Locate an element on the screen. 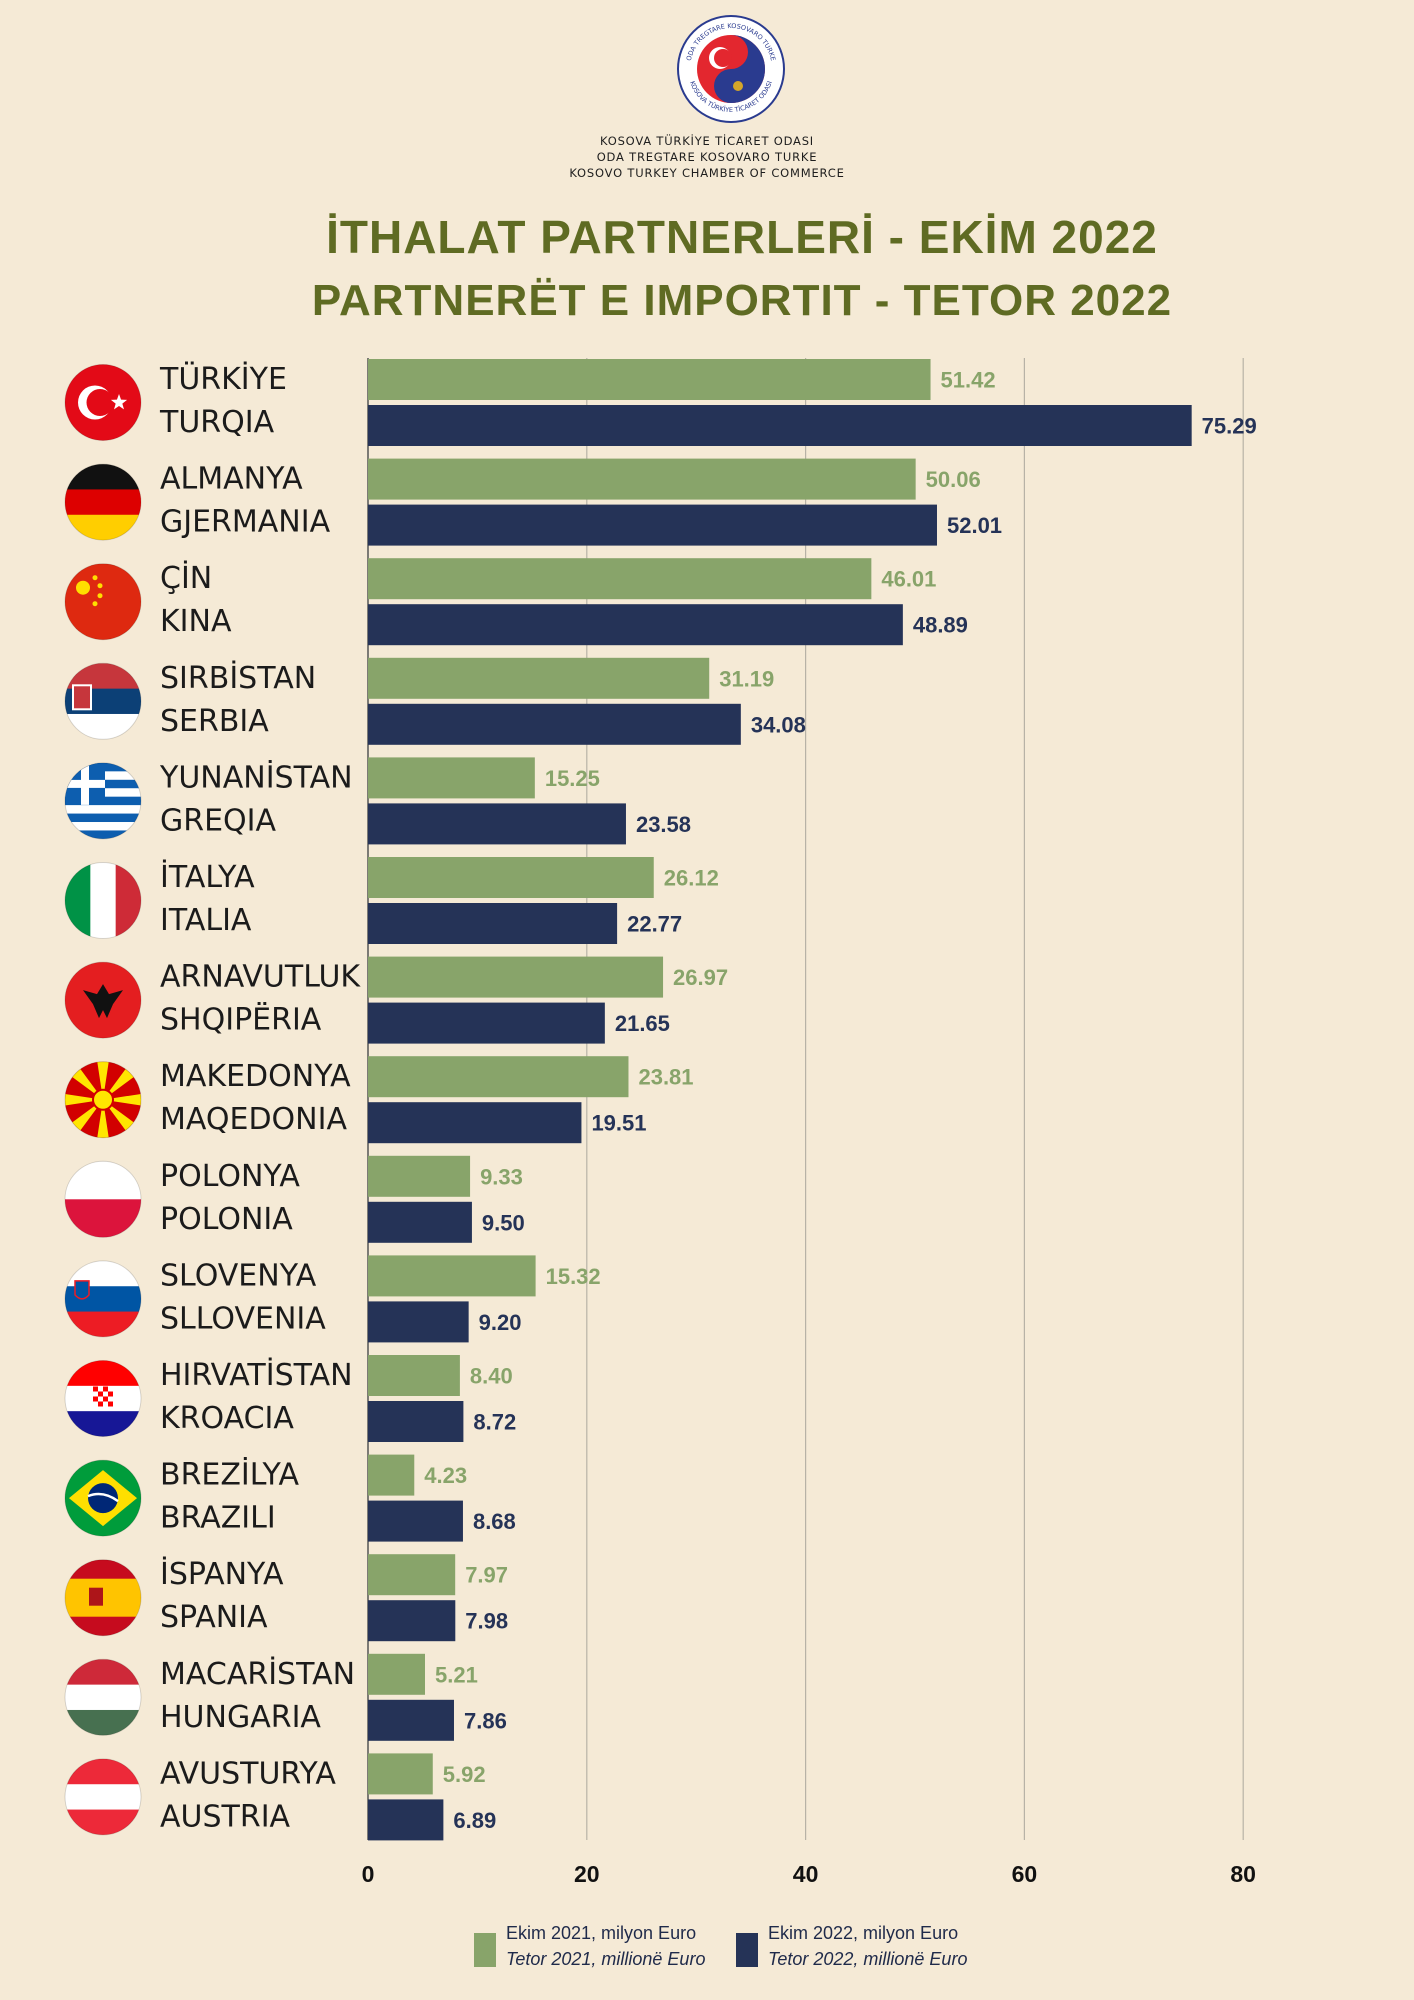 The height and width of the screenshot is (2000, 1414). bar-label-2022: 75.29 is located at coordinates (1229, 426).